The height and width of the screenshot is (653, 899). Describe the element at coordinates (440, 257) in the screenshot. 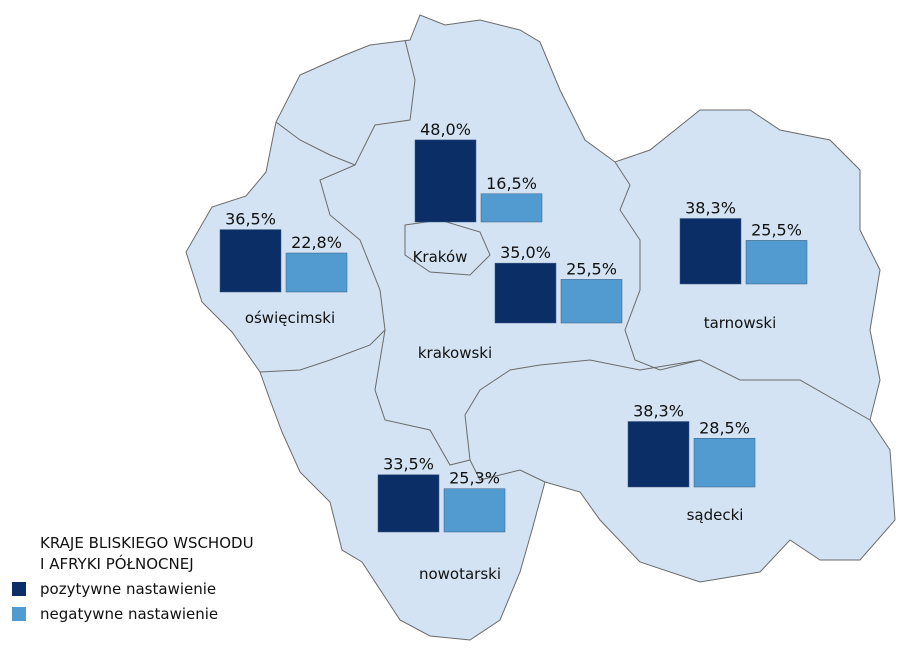

I see `region-name: Kraków` at that location.